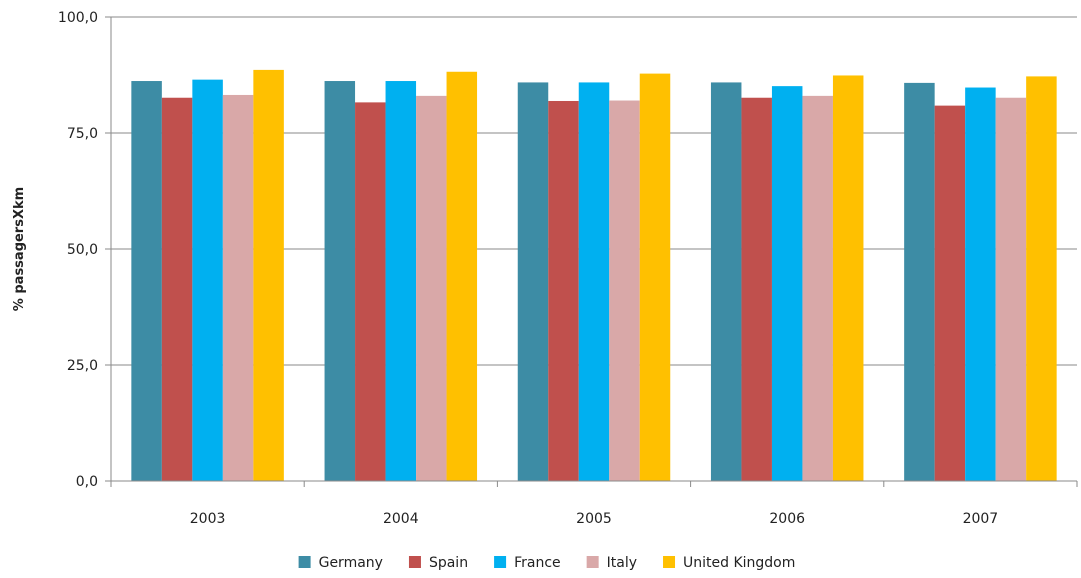  I want to click on bar-italy-2006, so click(817, 288).